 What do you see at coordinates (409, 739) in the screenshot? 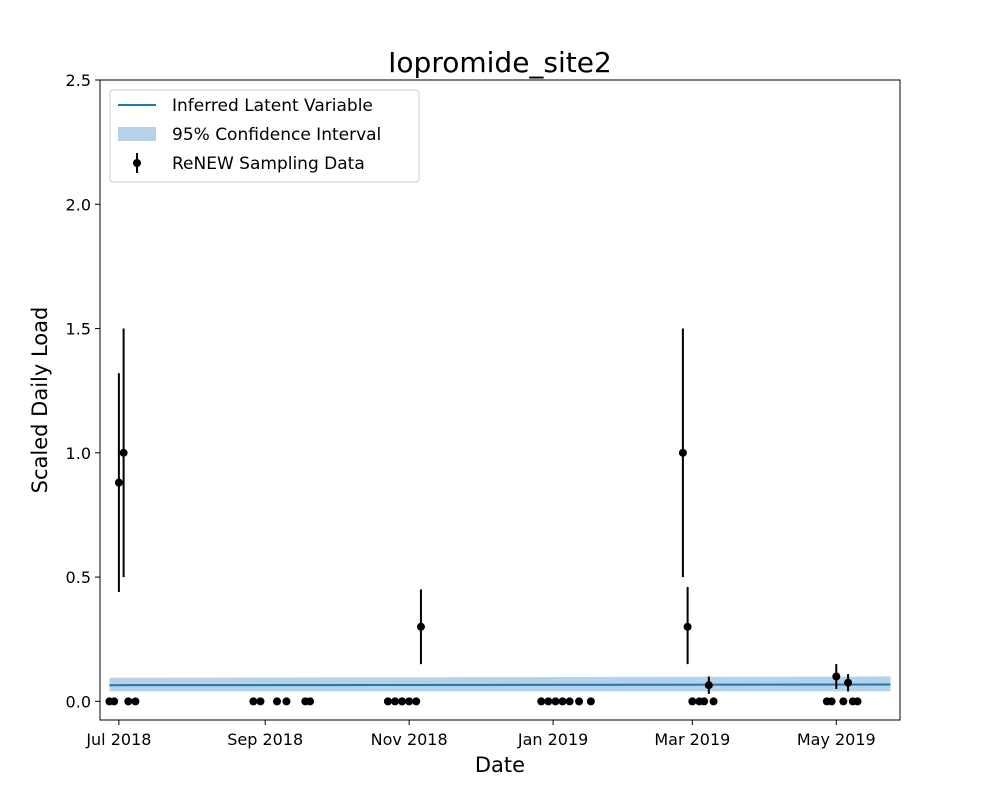
I see `x-tick-label: Nov 2018` at bounding box center [409, 739].